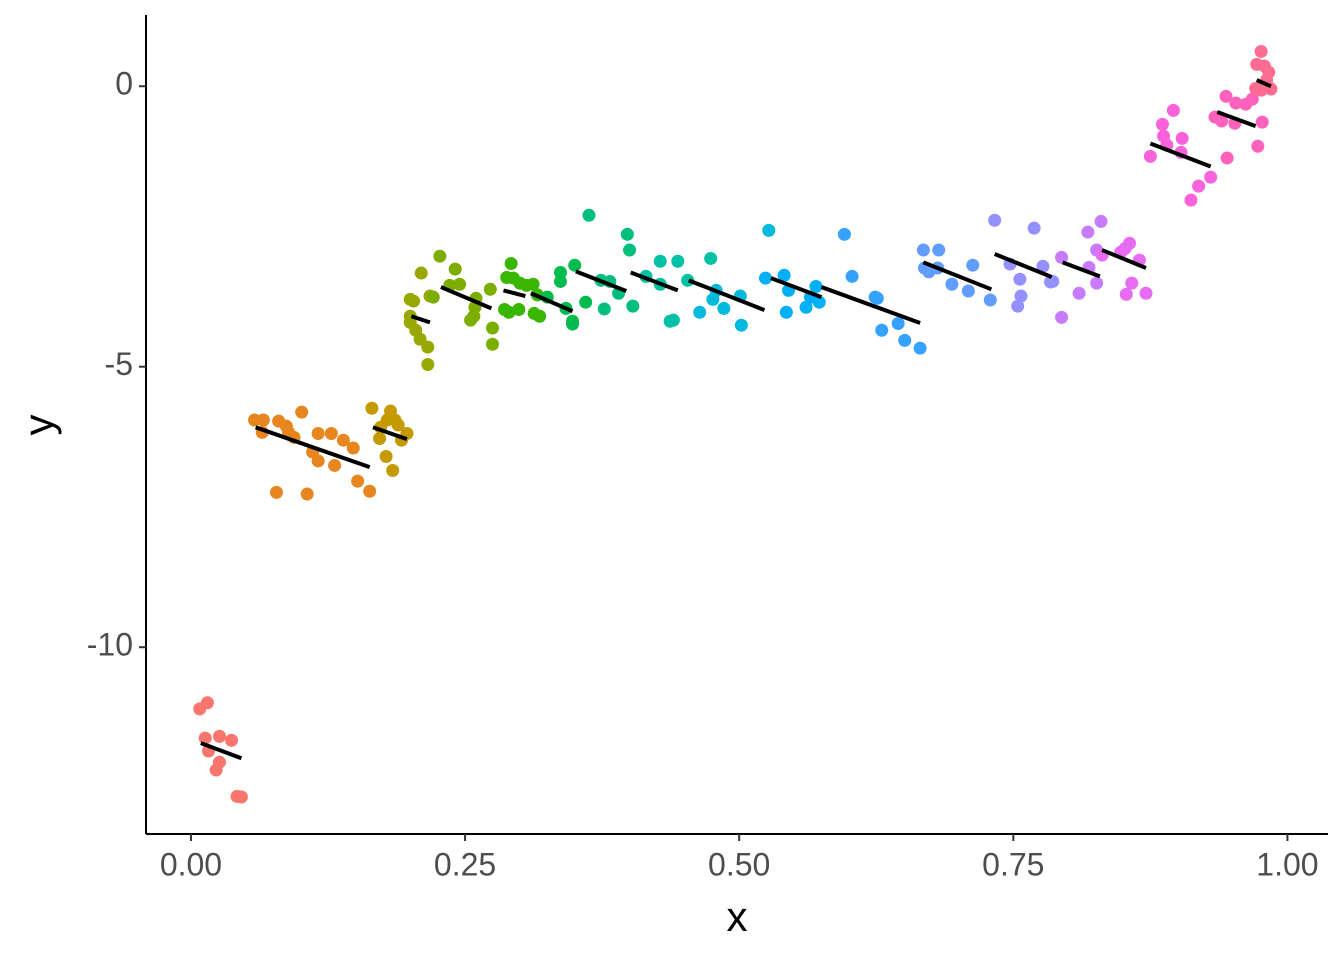 This screenshot has width=1344, height=960. I want to click on x-tick-label: 0.75, so click(1013, 864).